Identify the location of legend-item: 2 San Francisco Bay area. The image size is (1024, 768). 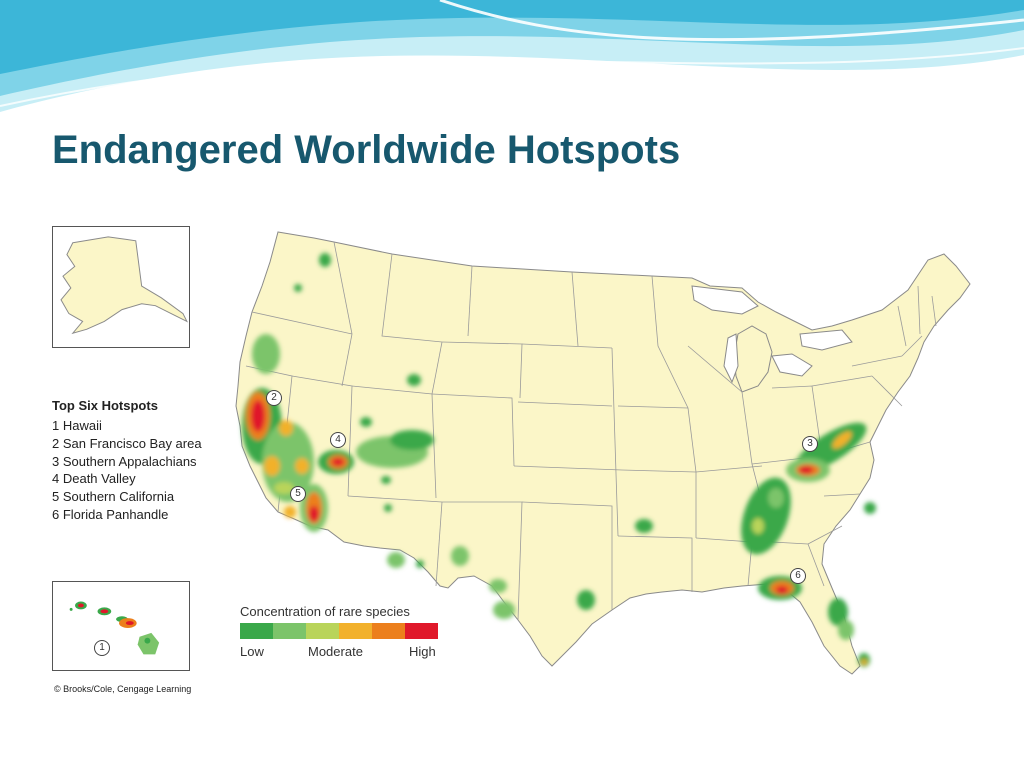
(127, 443).